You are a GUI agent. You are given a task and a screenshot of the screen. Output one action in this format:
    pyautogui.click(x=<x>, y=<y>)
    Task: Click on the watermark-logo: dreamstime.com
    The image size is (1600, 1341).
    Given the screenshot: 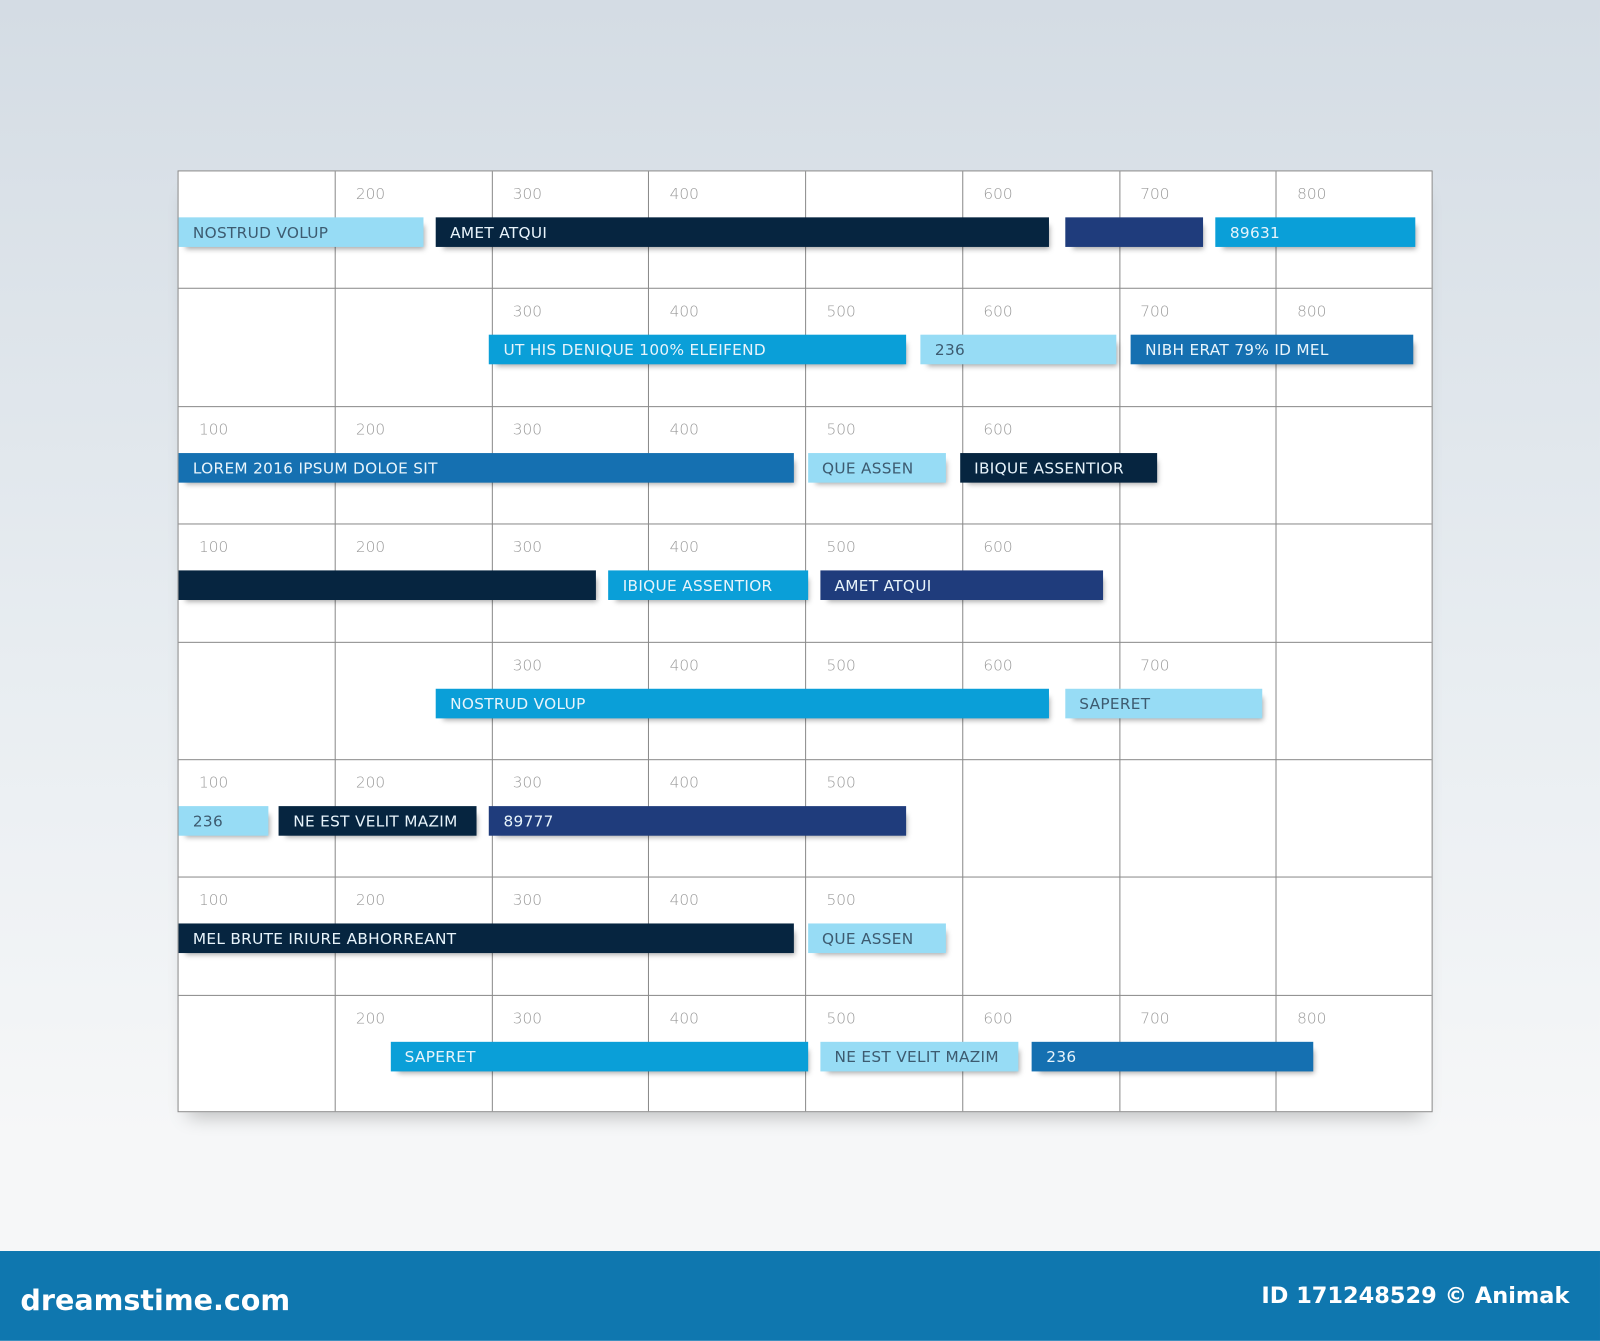 What is the action you would take?
    pyautogui.click(x=155, y=1300)
    